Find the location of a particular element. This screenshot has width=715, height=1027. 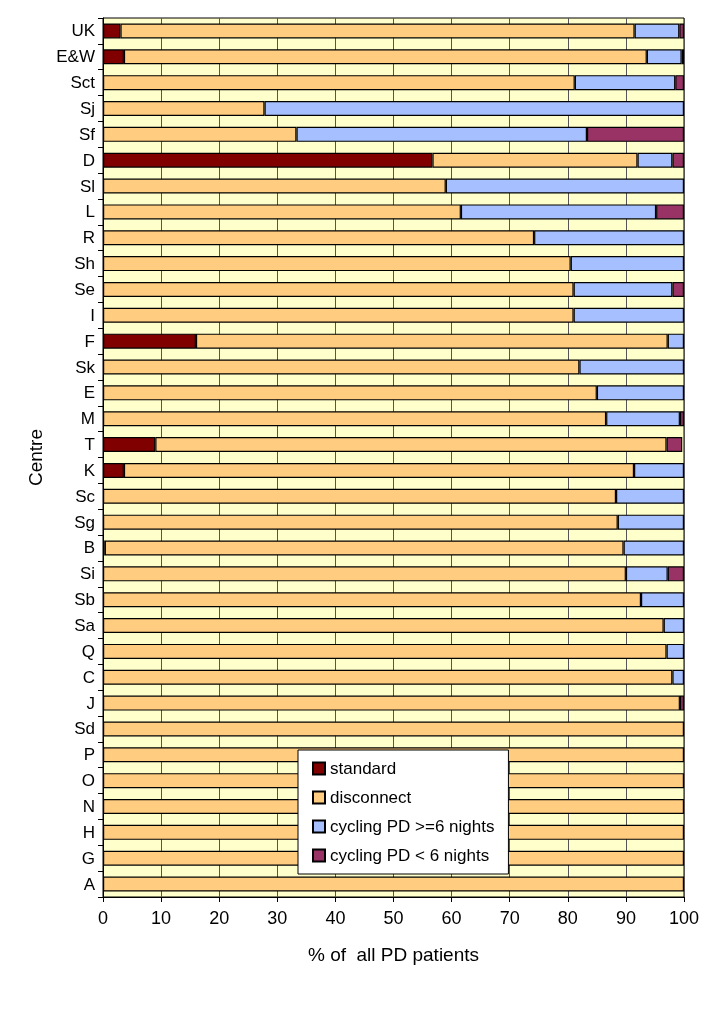

y-tick-label: Sh is located at coordinates (84, 264).